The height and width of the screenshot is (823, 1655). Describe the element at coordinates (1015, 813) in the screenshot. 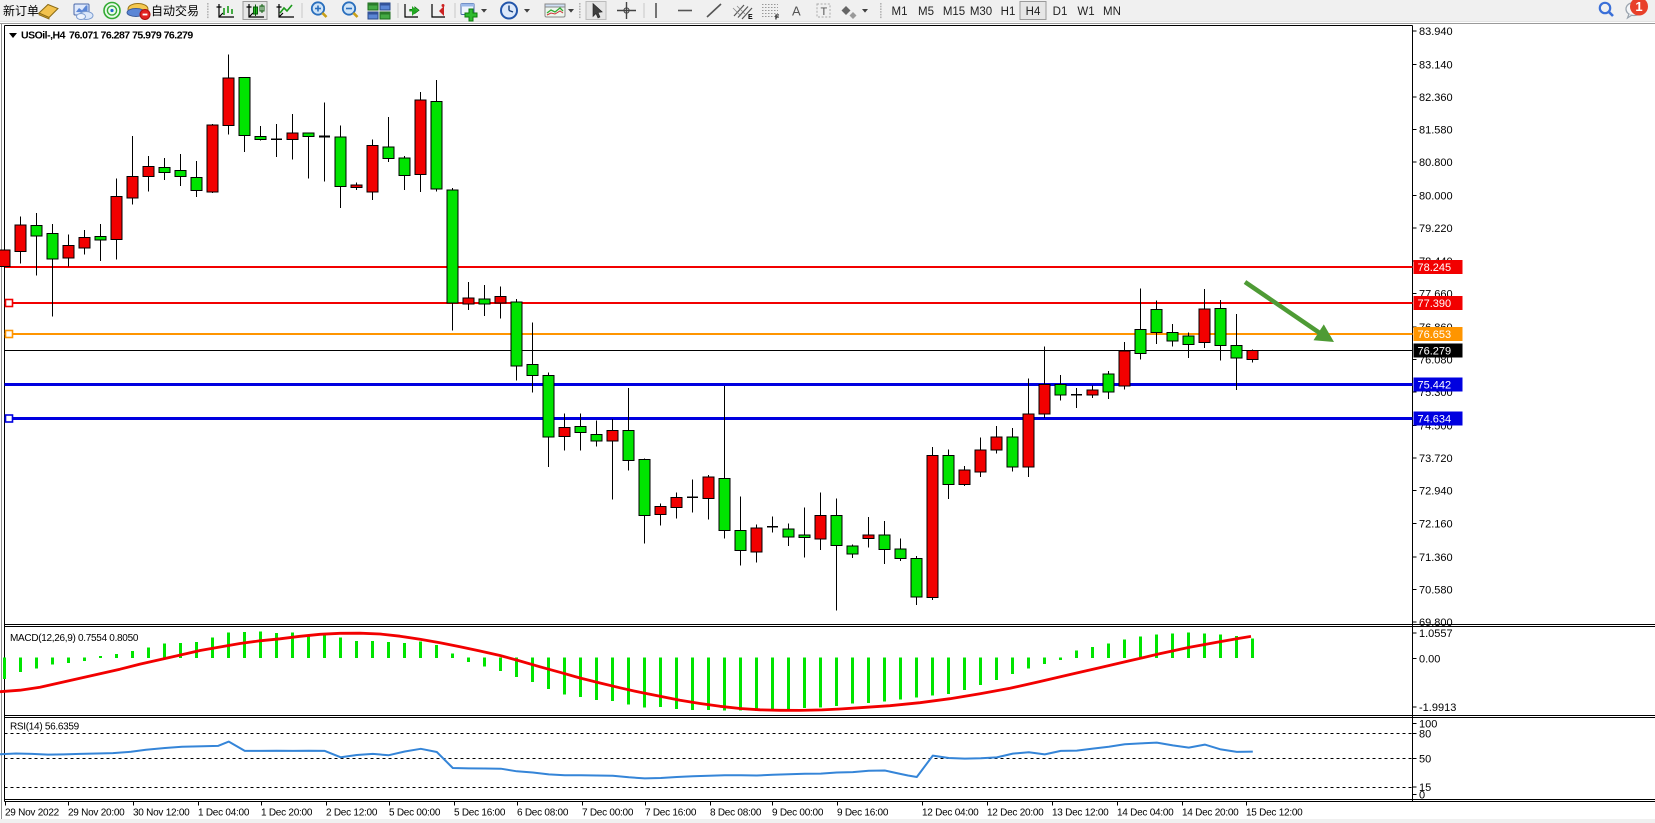

I see `svg-text: 12 Dec 20:00` at that location.